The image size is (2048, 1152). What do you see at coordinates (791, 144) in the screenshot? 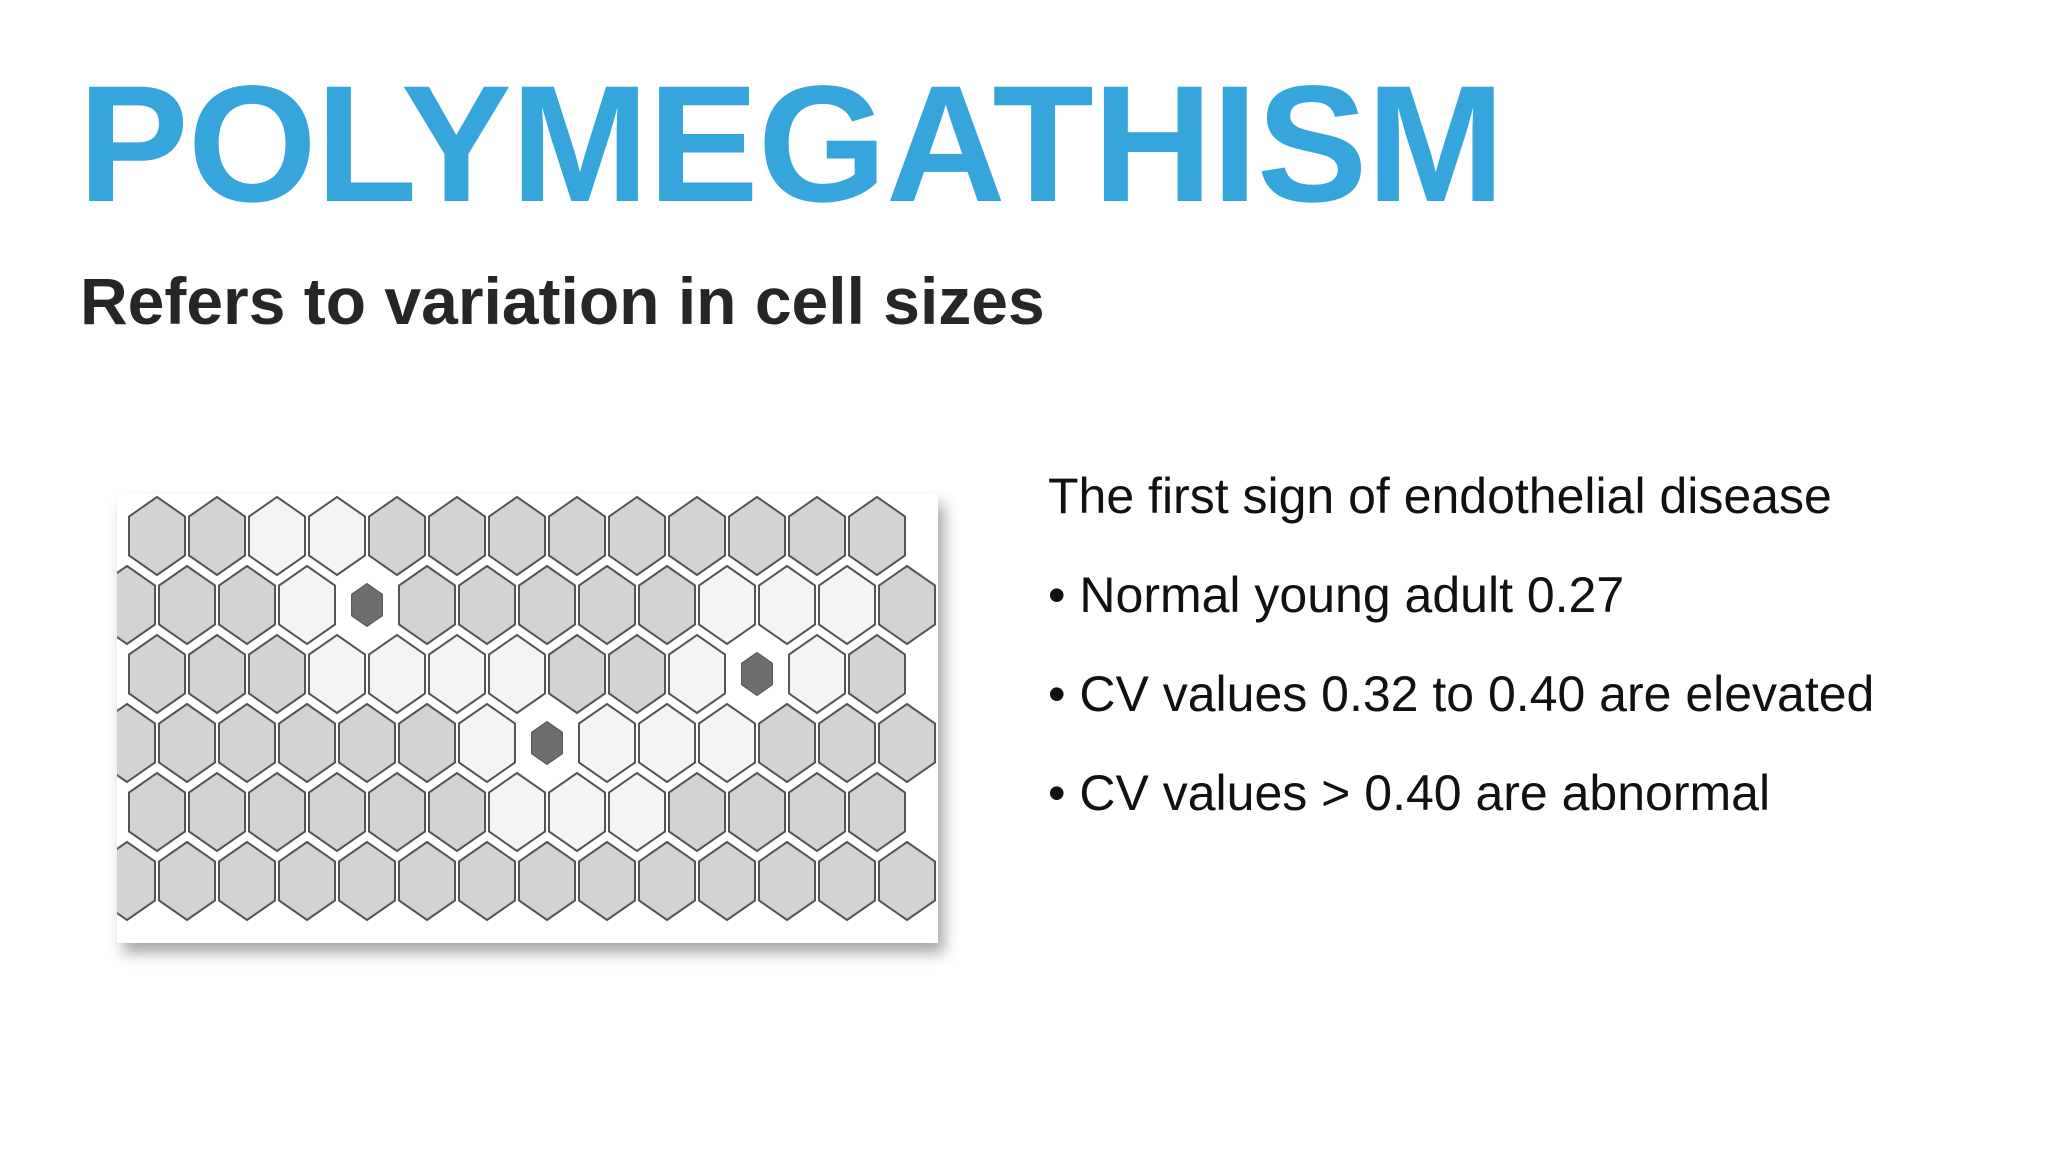
I see `slide-title: POLYMEGATHISM` at bounding box center [791, 144].